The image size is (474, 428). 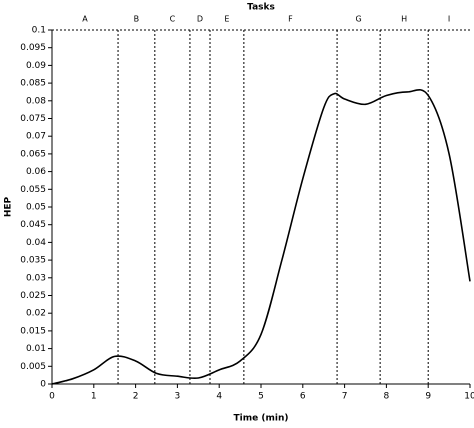 What do you see at coordinates (261, 419) in the screenshot?
I see `x-axis-title: Time (min)` at bounding box center [261, 419].